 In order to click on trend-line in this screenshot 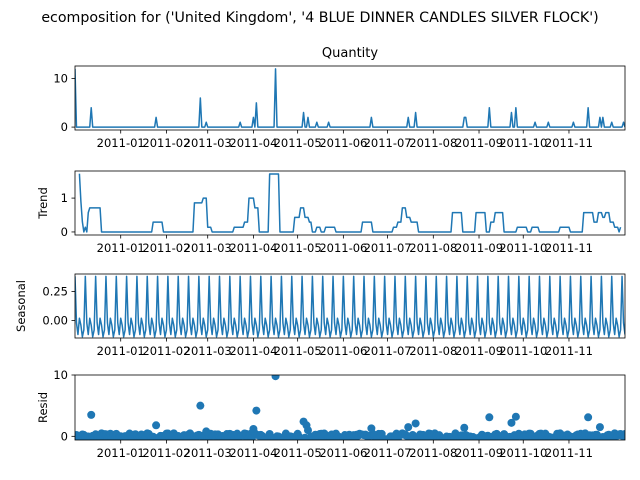, I will do `click(350, 203)`.